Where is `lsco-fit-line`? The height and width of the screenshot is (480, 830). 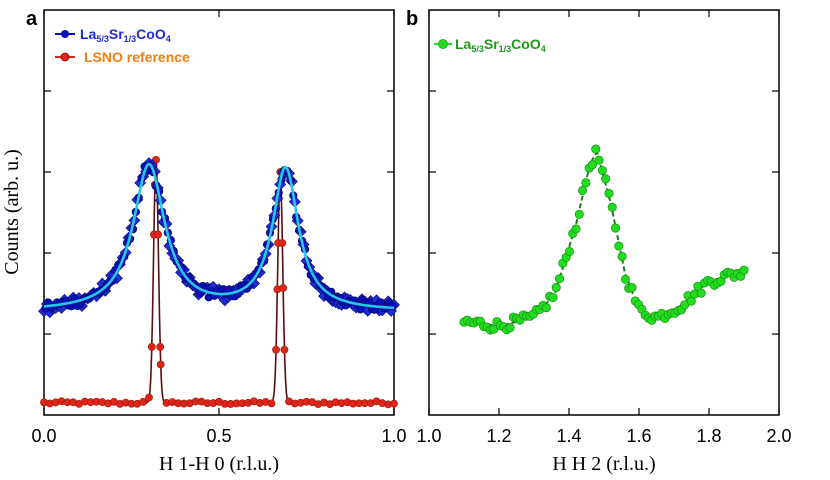 lsco-fit-line is located at coordinates (219, 236).